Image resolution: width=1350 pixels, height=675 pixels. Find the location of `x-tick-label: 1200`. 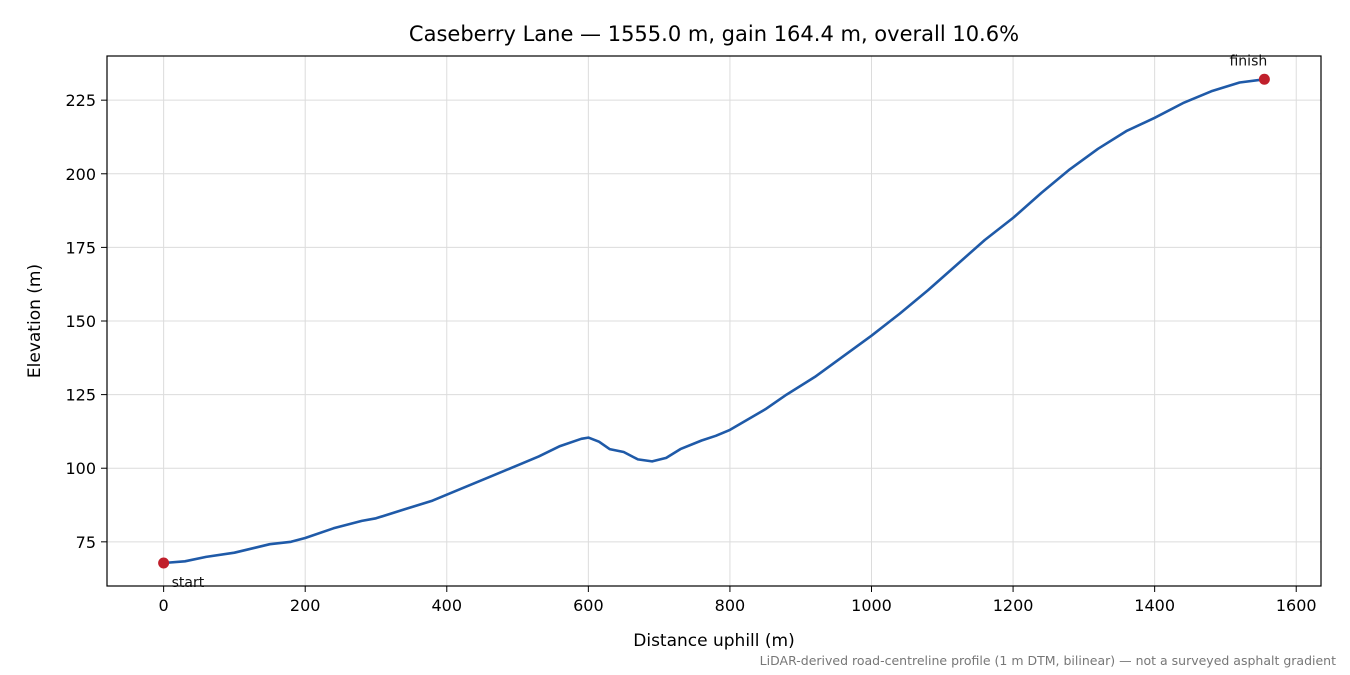

x-tick-label: 1200 is located at coordinates (1013, 605).